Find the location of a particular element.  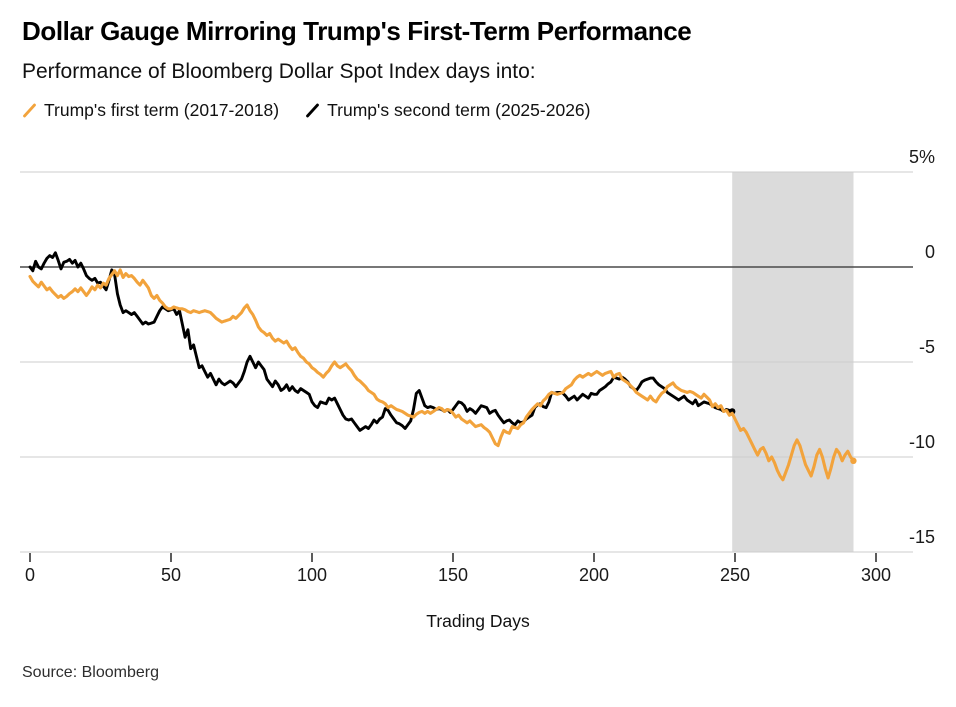

legend-item: Trump's second term (2025-2026) is located at coordinates (448, 110).